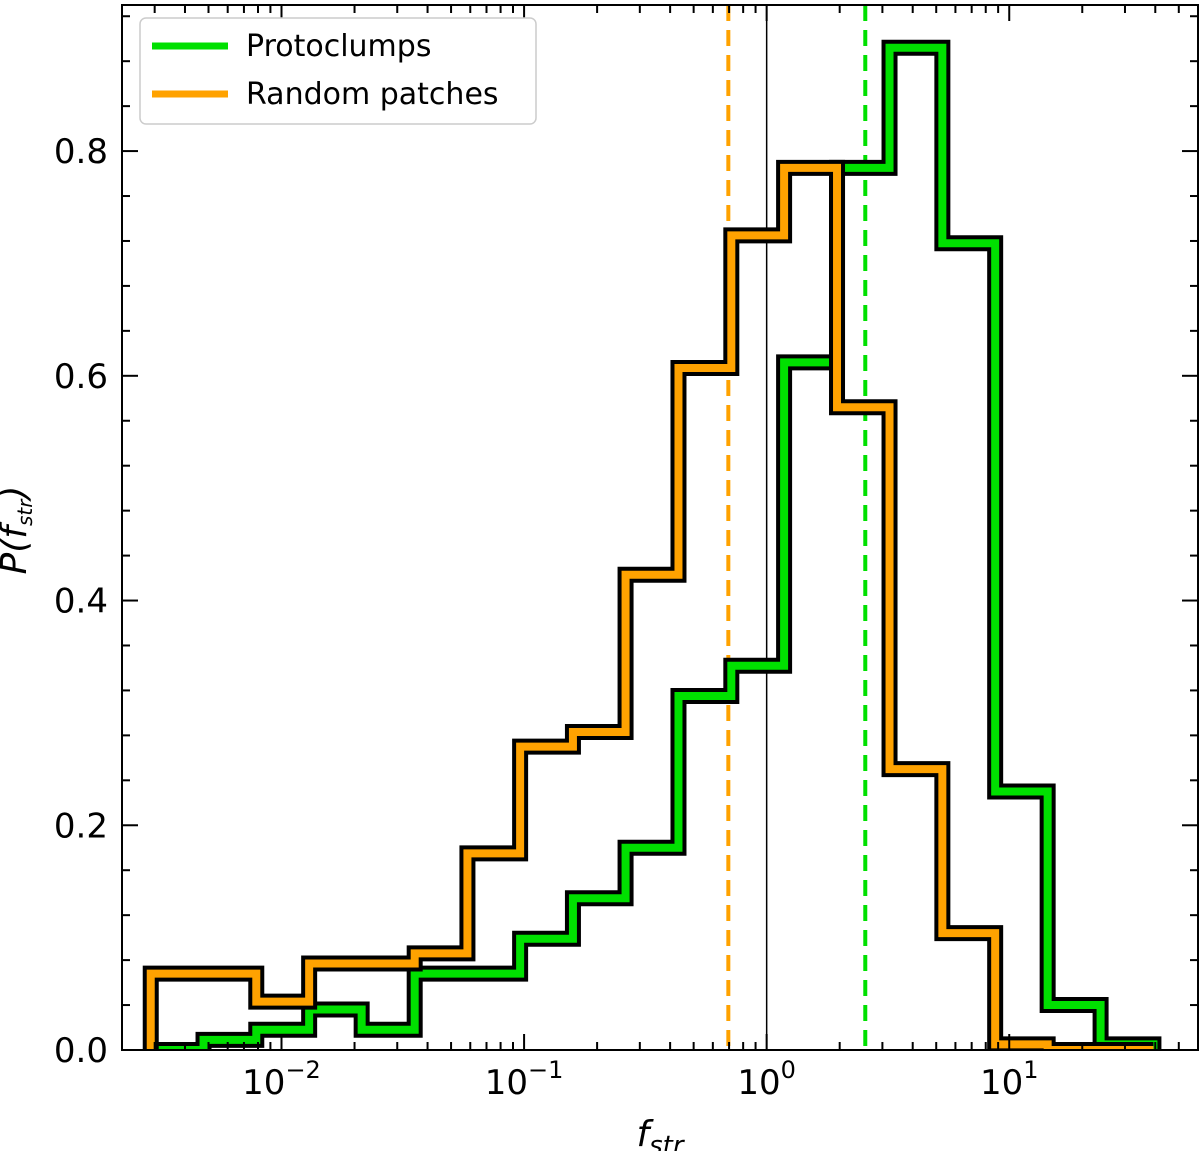  I want to click on x-tick-label: 10⁻², so click(281, 1079).